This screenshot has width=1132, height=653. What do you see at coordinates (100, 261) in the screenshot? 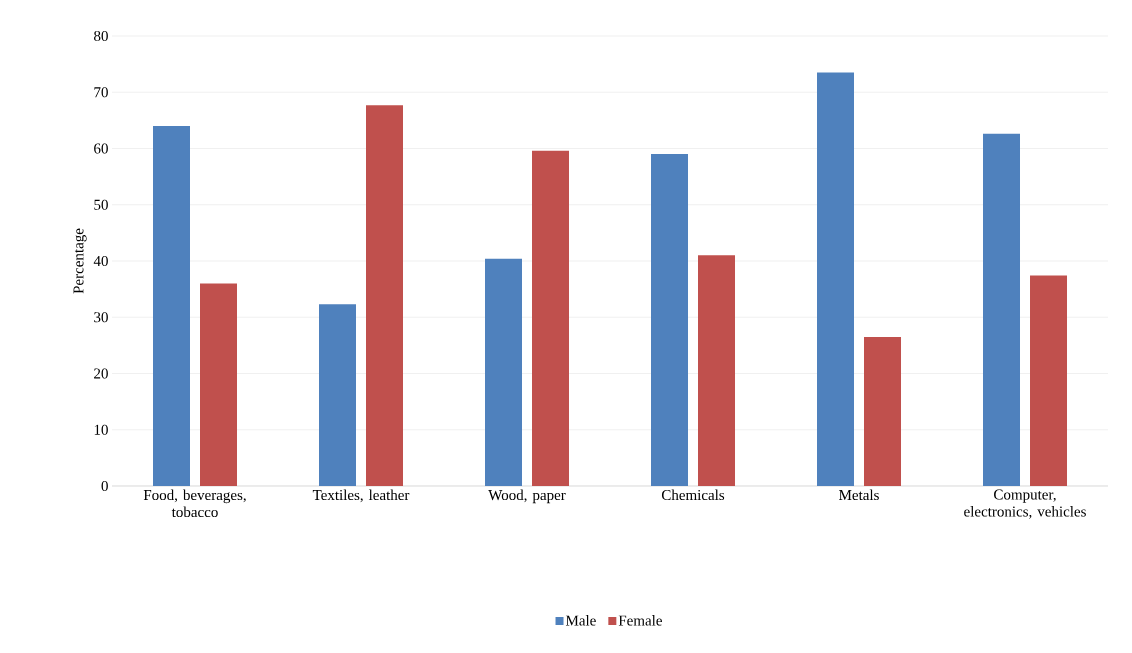
I see `y-tick-label: 40` at bounding box center [100, 261].